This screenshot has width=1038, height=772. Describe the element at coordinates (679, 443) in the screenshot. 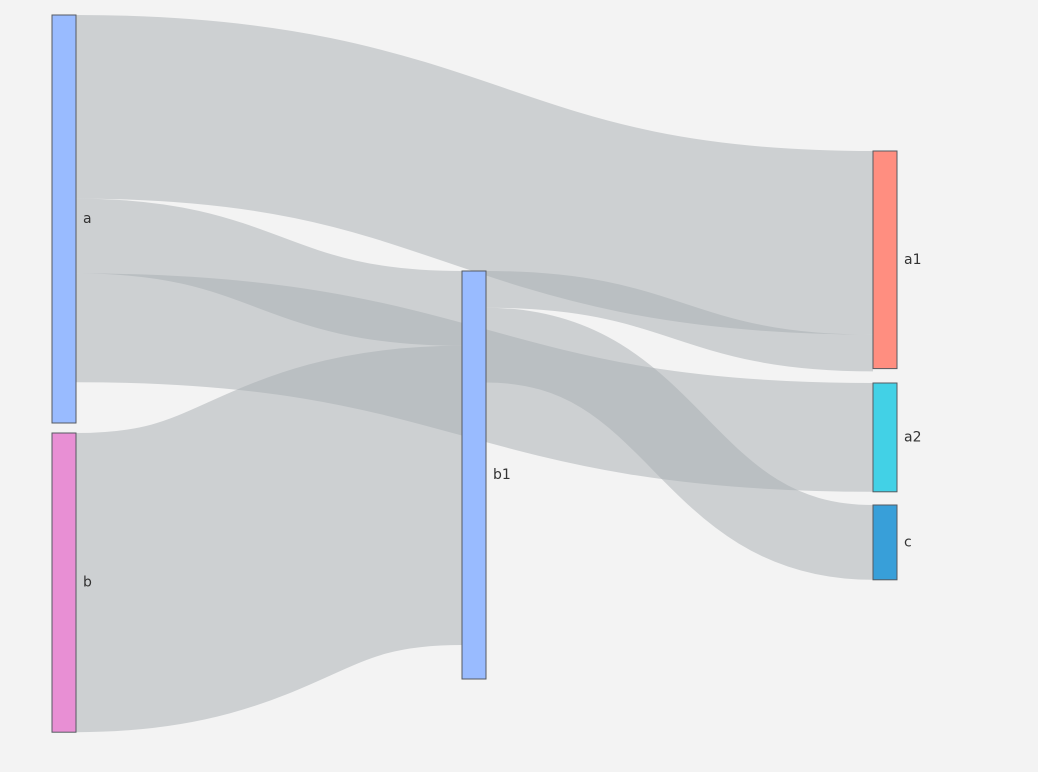

I see `link-b1-c` at that location.